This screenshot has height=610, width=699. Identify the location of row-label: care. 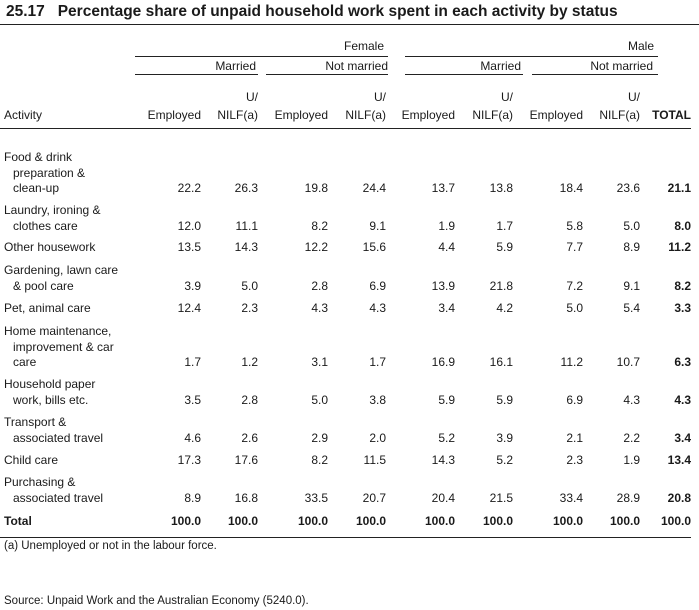
(25, 362).